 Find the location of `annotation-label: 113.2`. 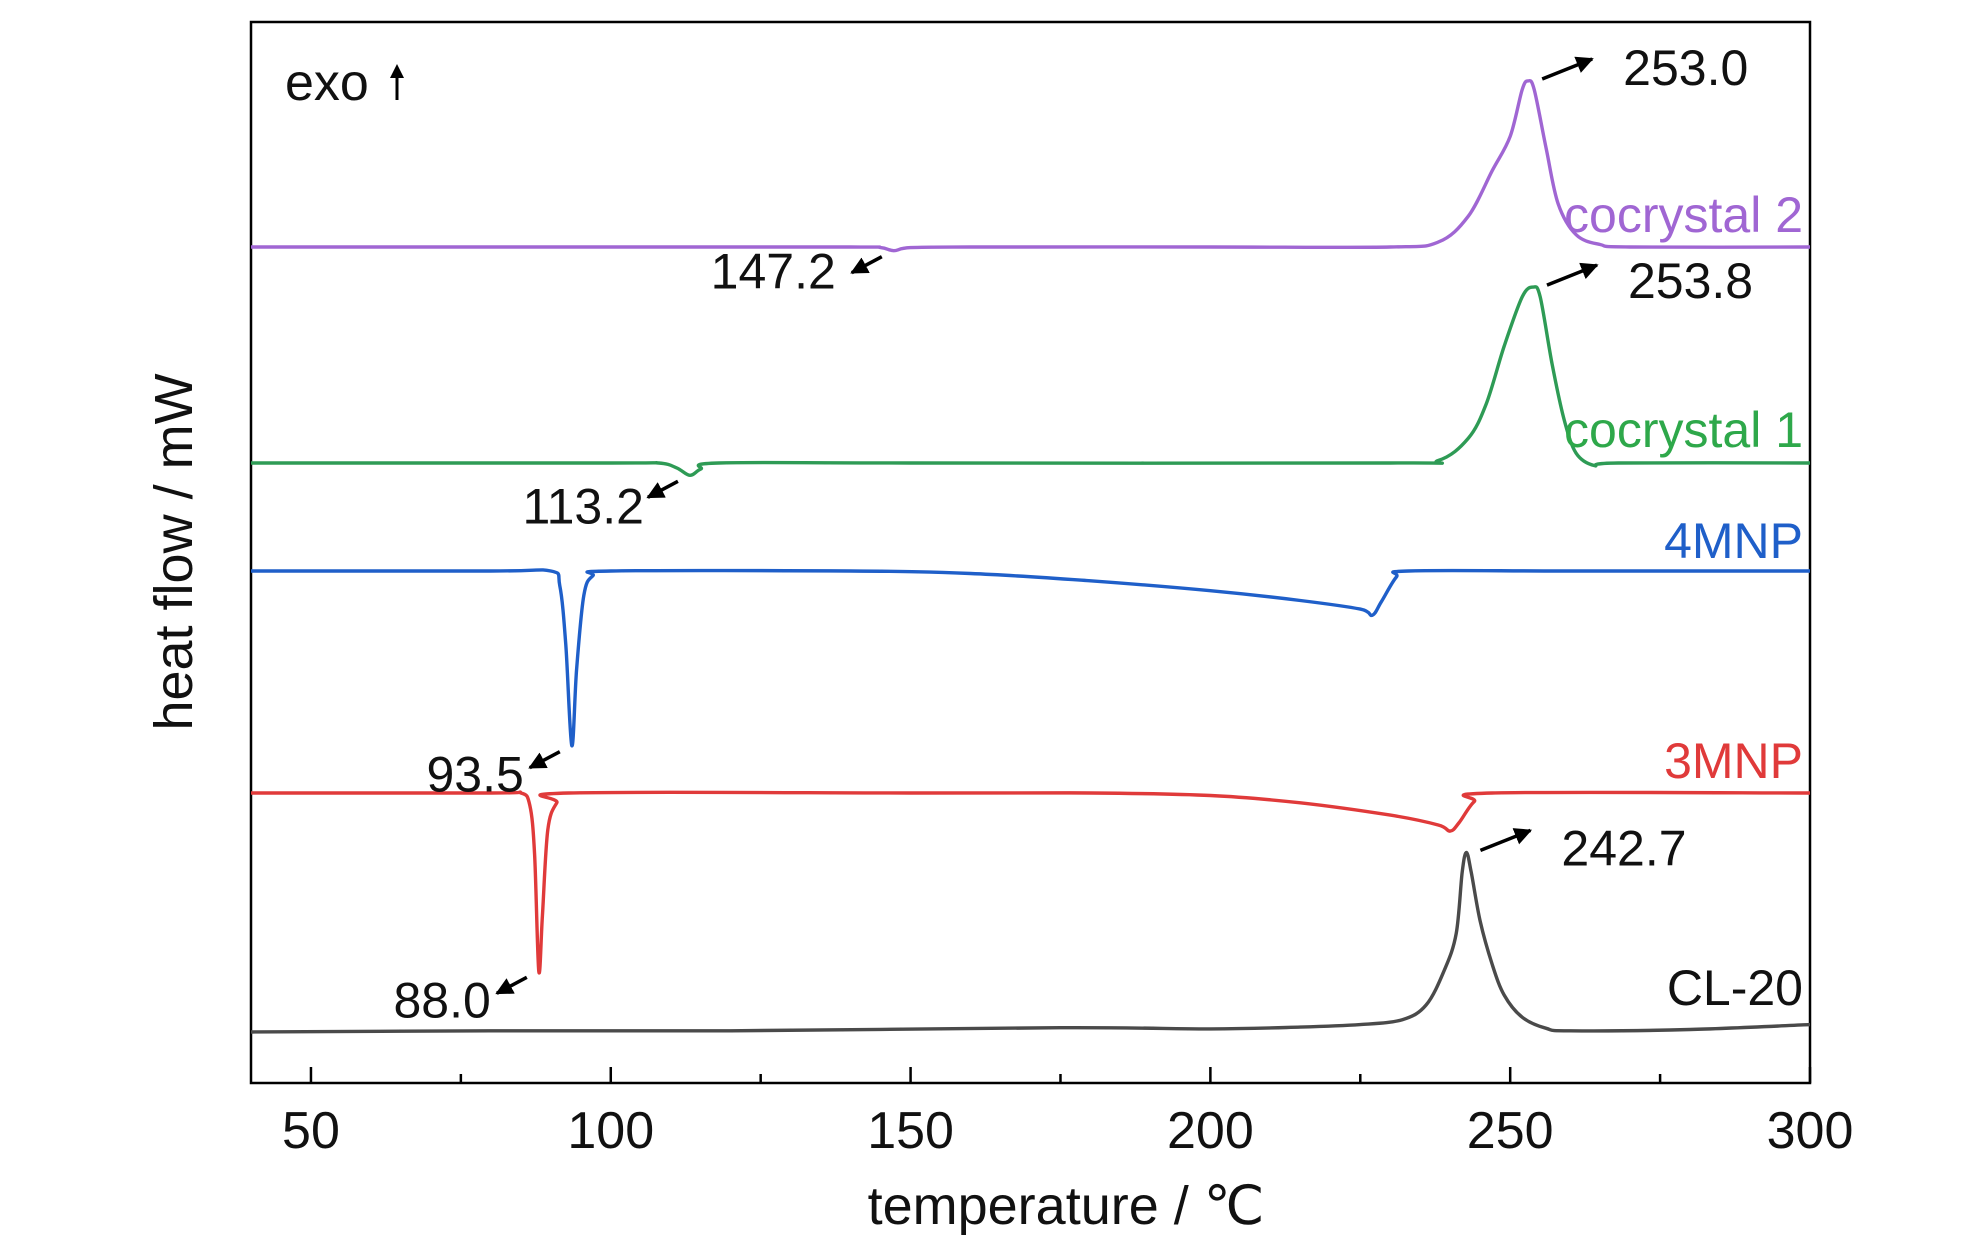

annotation-label: 113.2 is located at coordinates (582, 506).